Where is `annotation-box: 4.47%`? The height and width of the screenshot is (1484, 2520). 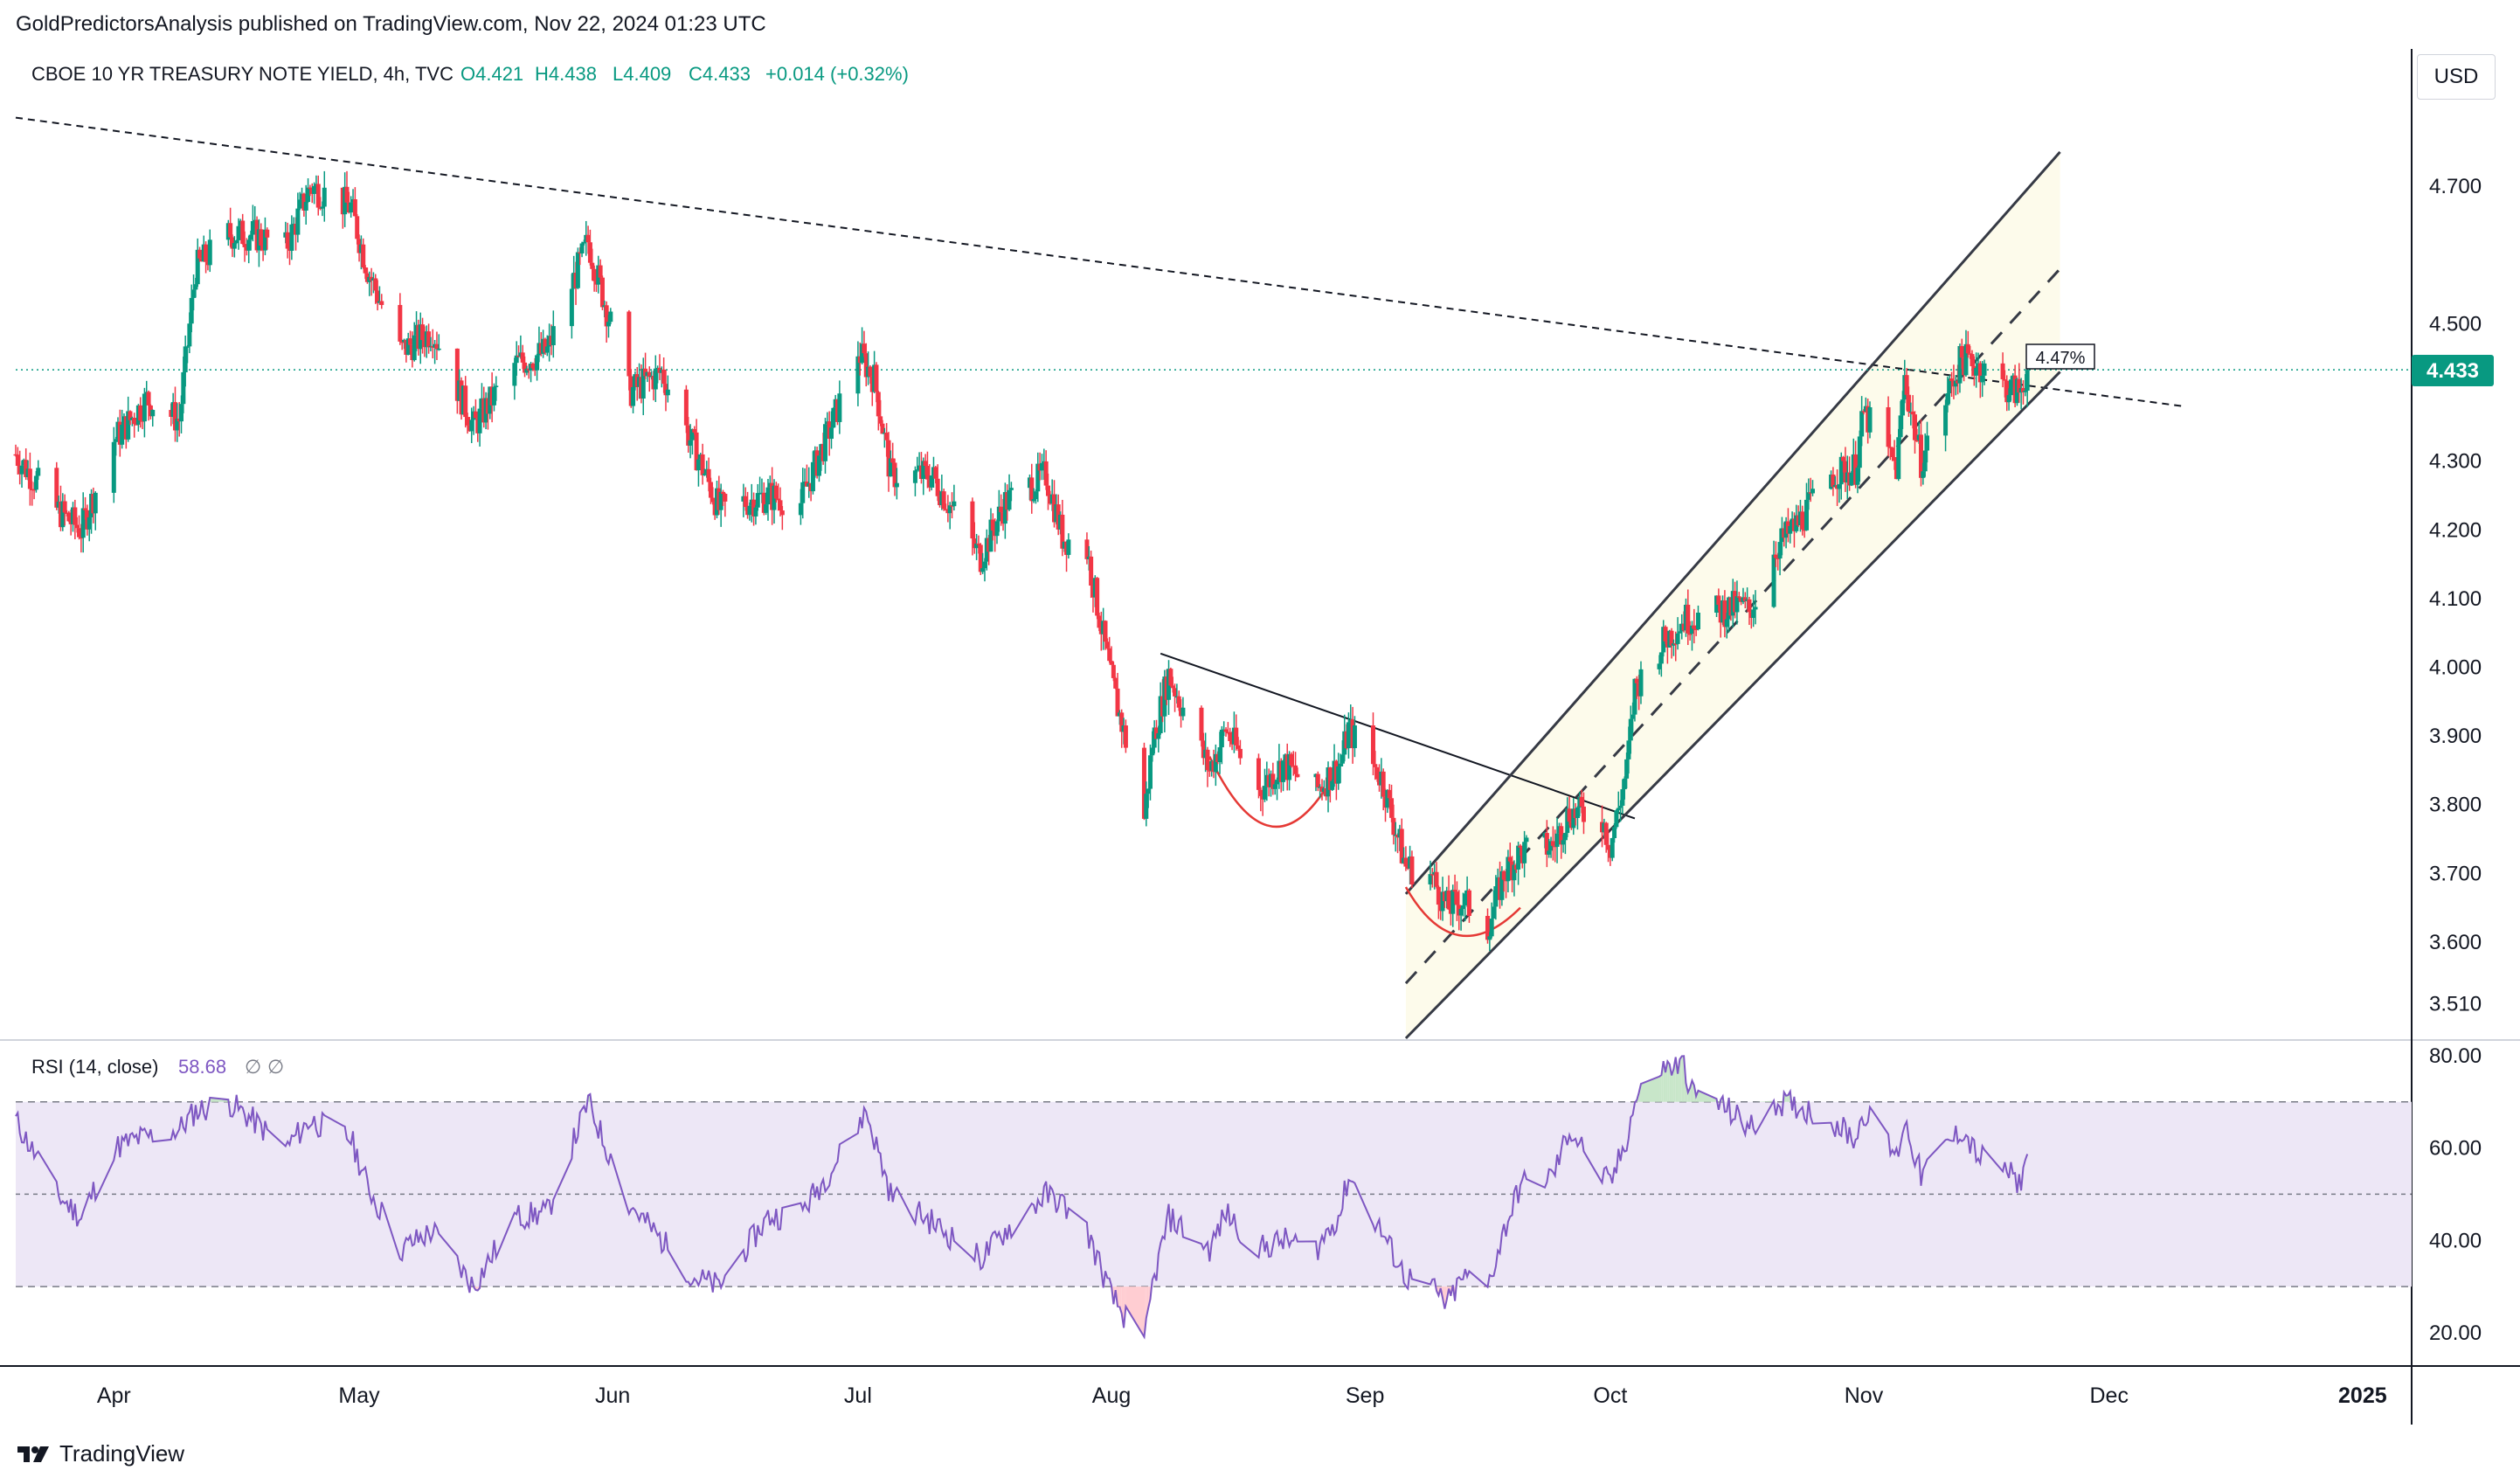 annotation-box: 4.47% is located at coordinates (2060, 356).